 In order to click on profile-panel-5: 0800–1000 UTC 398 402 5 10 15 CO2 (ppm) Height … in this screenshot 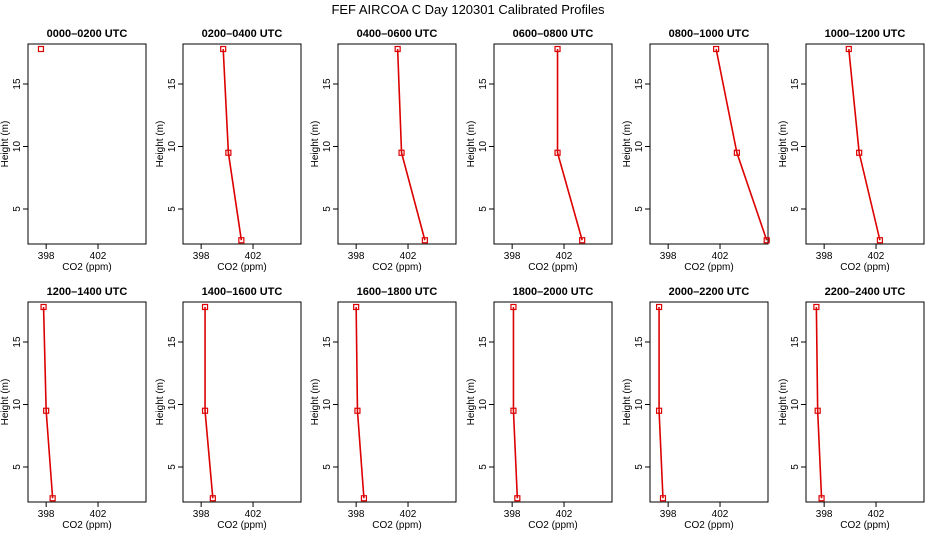, I will do `click(696, 150)`.